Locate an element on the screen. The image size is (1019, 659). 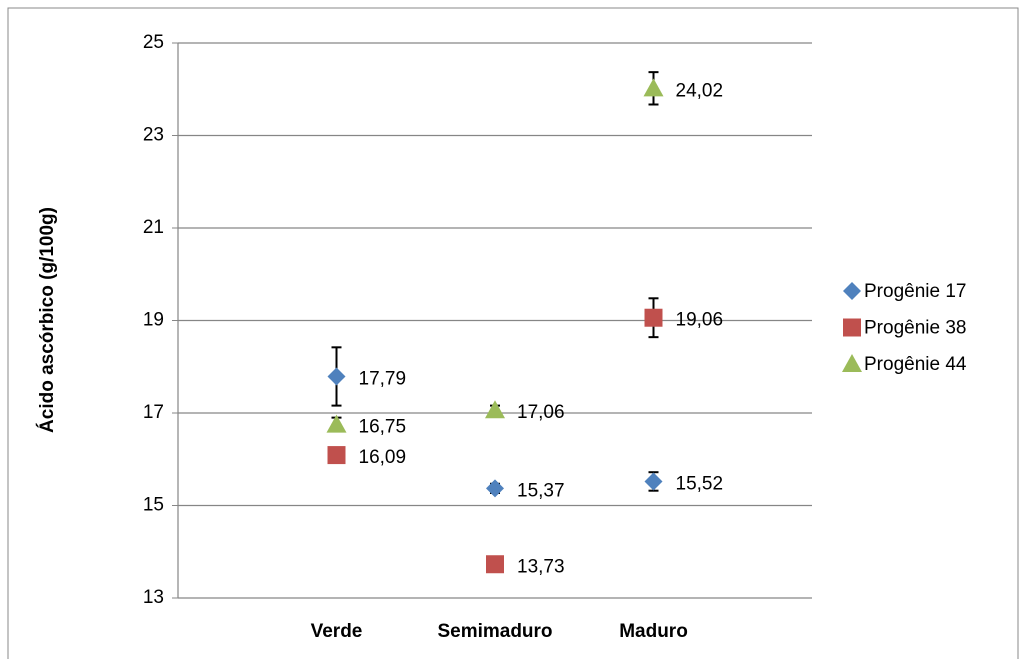
x-tick-label: Verde is located at coordinates (337, 631).